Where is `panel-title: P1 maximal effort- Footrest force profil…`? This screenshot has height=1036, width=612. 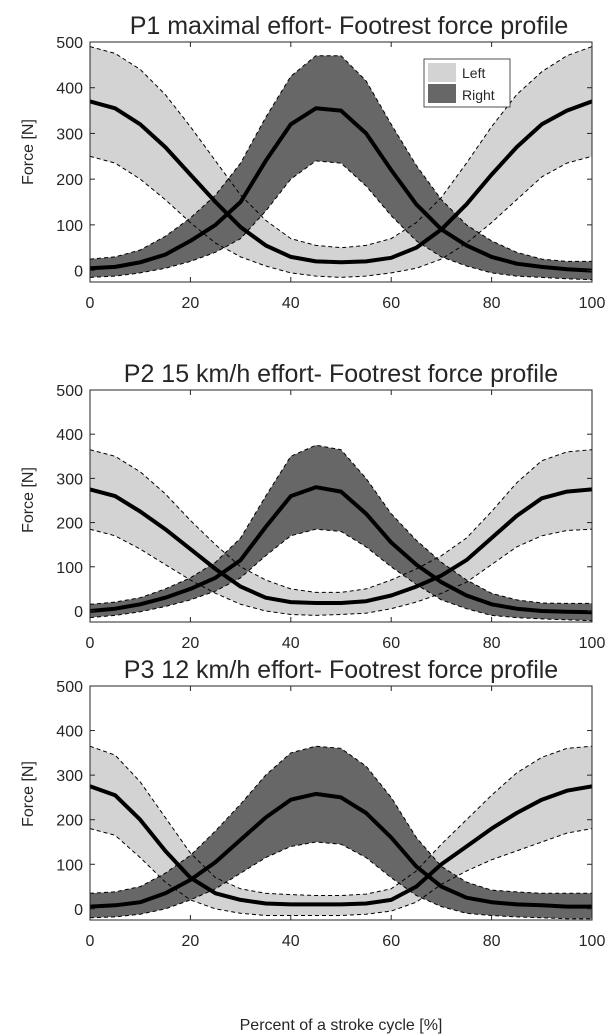
panel-title: P1 maximal effort- Footrest force profil… is located at coordinates (349, 26).